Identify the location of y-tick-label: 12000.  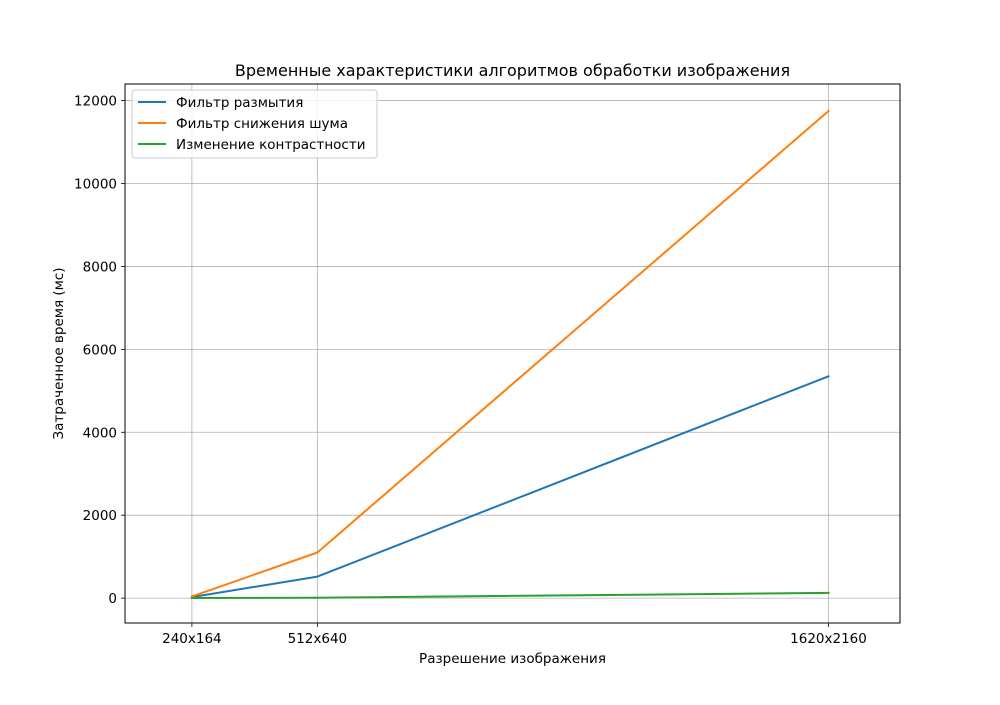
(95, 102).